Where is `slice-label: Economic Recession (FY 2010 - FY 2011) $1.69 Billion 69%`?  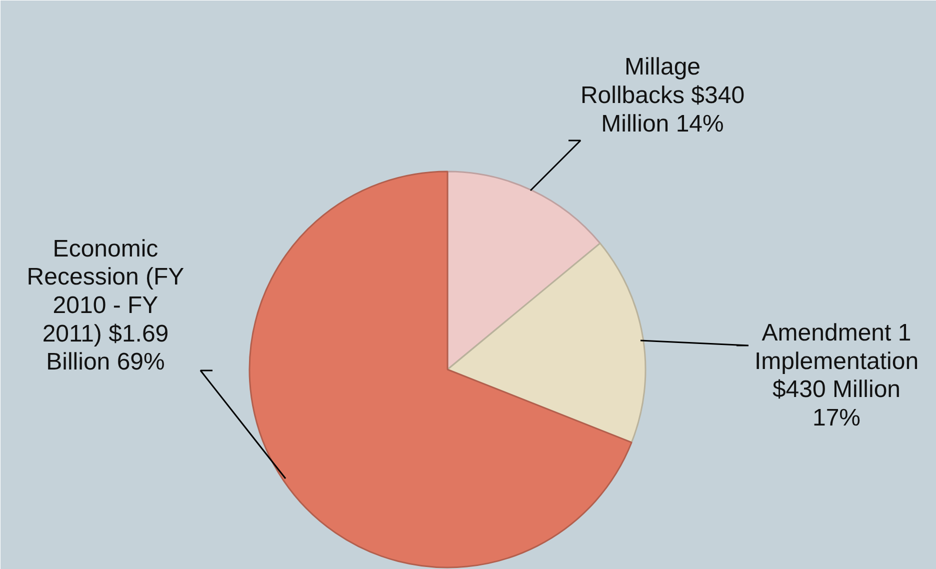
slice-label: Economic Recession (FY 2010 - FY 2011) $1.69 Billion 69% is located at coordinates (105, 305).